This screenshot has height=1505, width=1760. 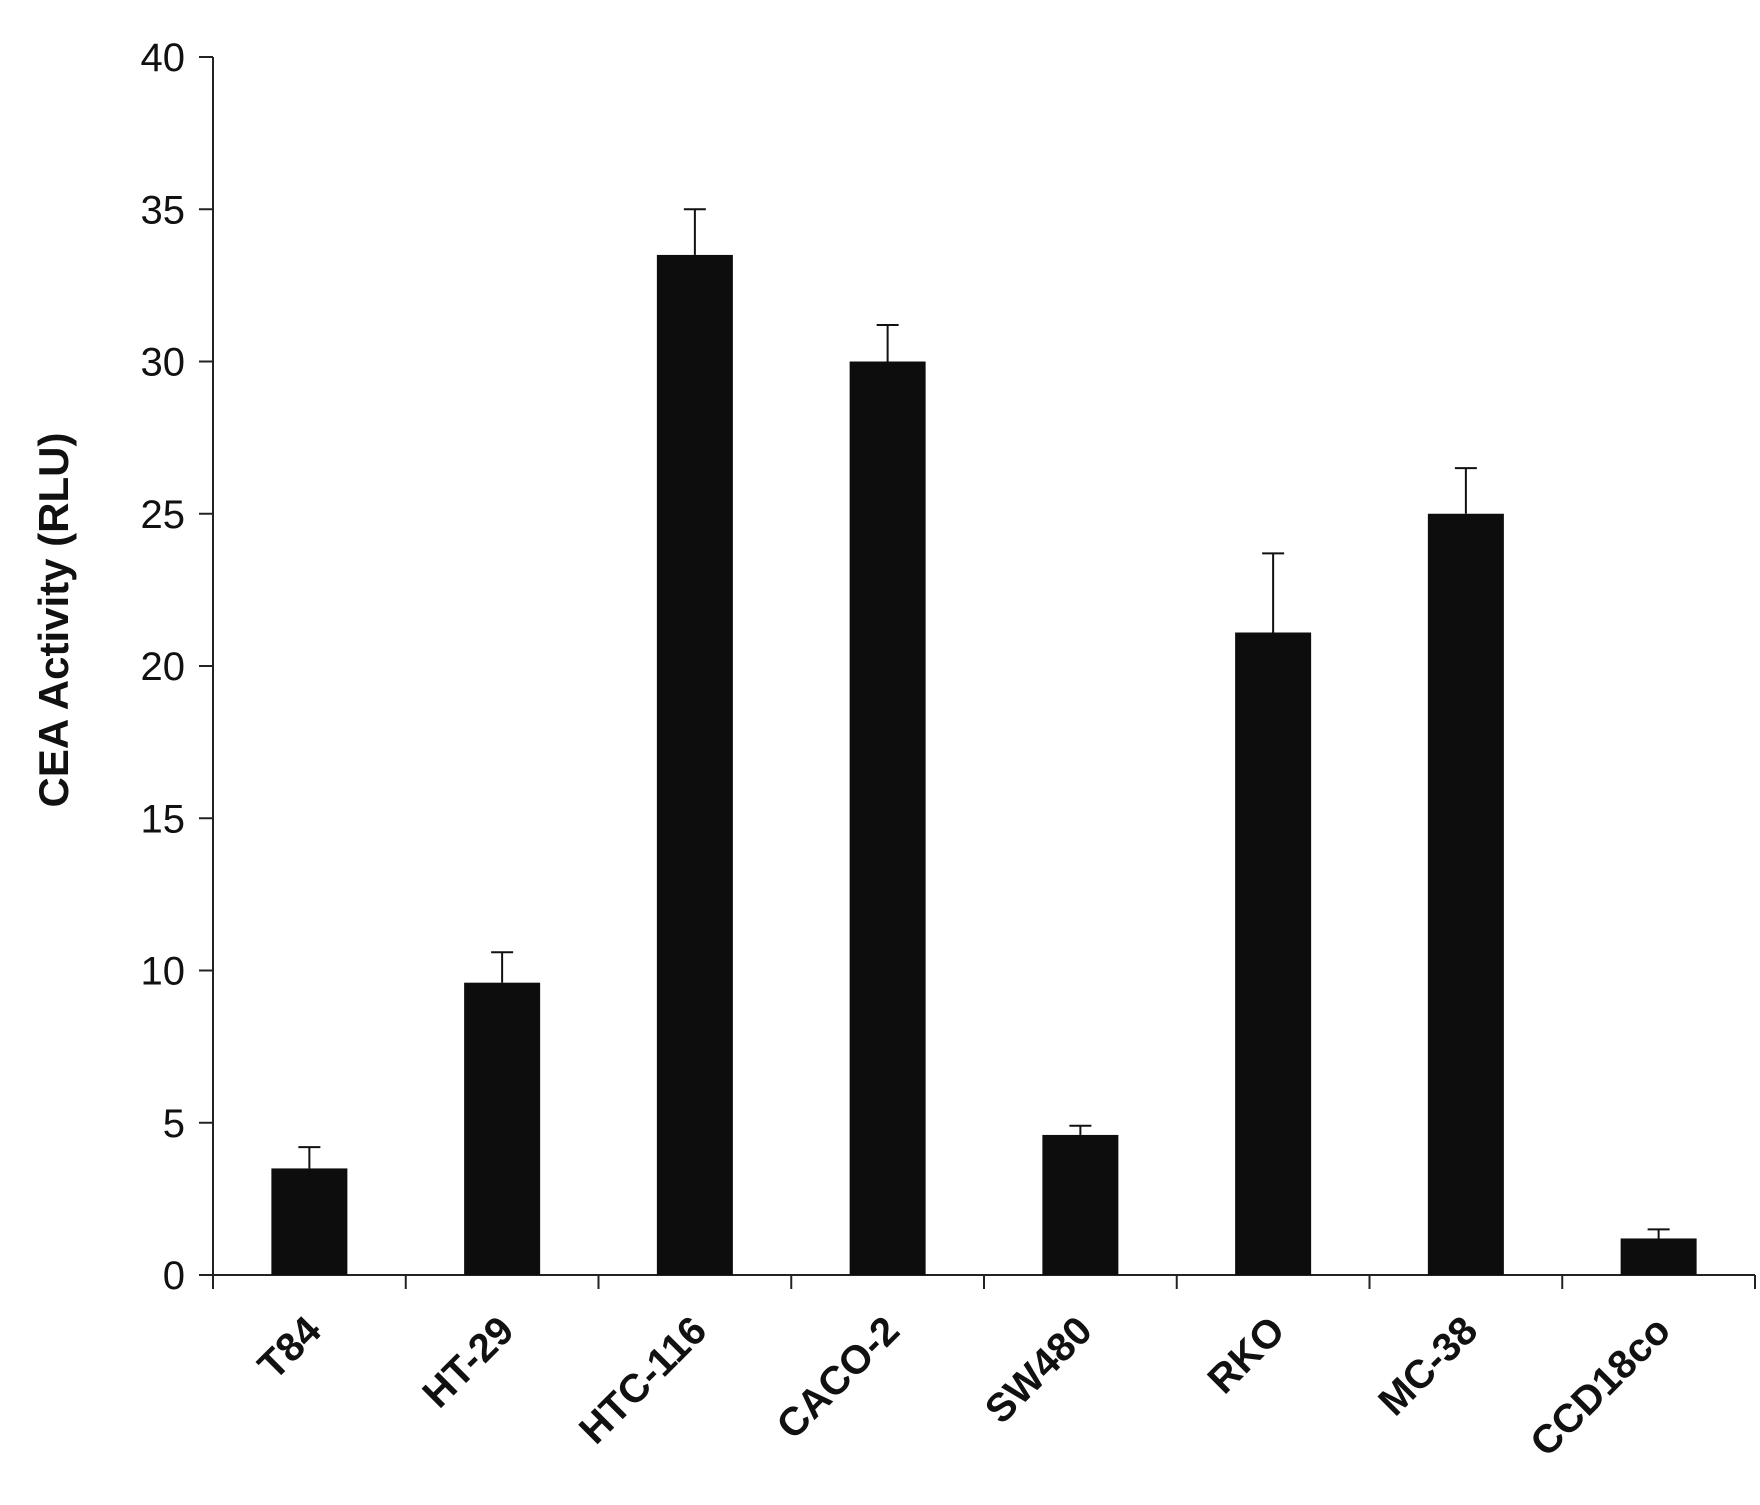 I want to click on bar-rko, so click(x=1273, y=953).